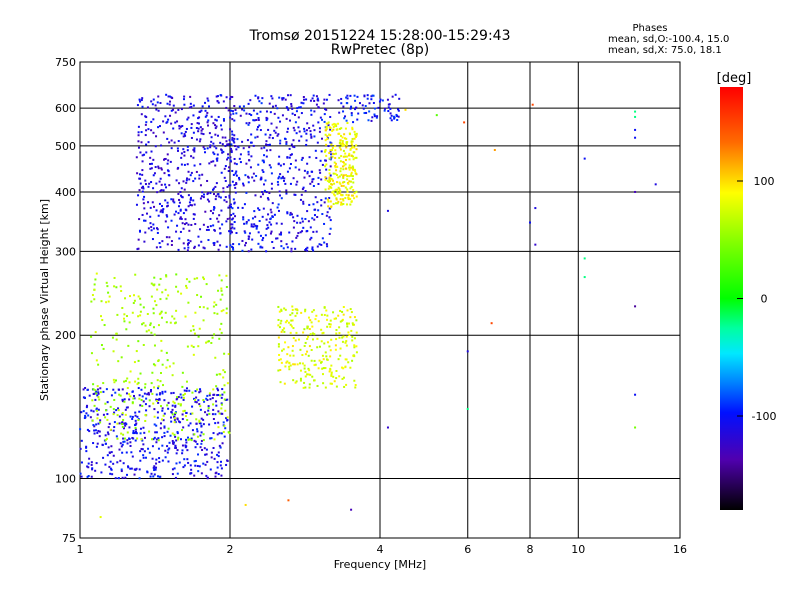 Image resolution: width=800 pixels, height=600 pixels. Describe the element at coordinates (382, 549) in the screenshot. I see `x-axis-ticks: 1 2 4 6 8 10 16` at that location.